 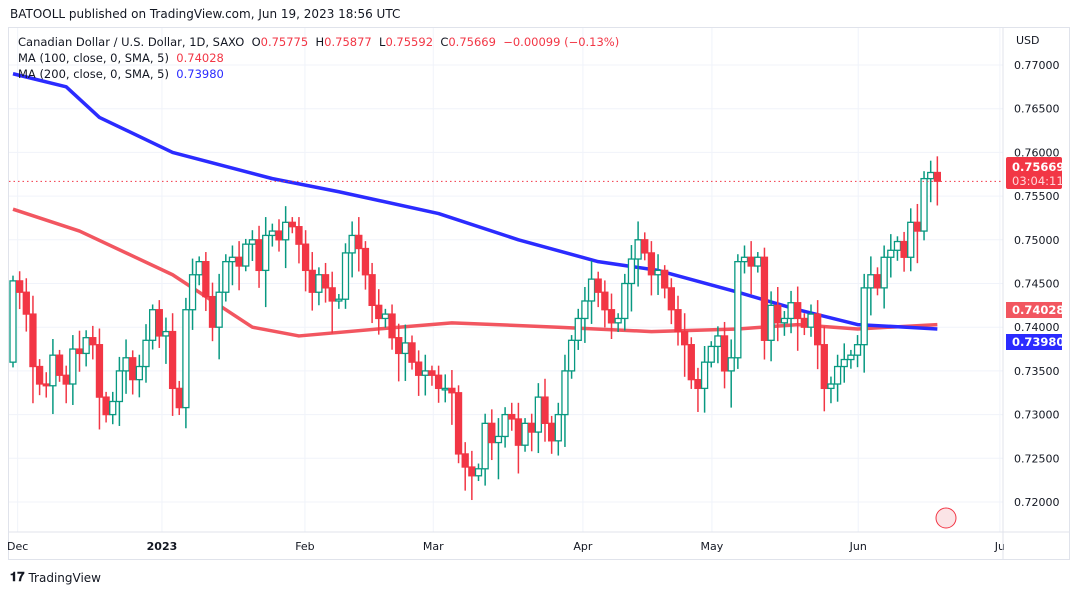 What do you see at coordinates (93, 58) in the screenshot?
I see `ma100-label: MA (100, close, 0, SMA, 5)` at bounding box center [93, 58].